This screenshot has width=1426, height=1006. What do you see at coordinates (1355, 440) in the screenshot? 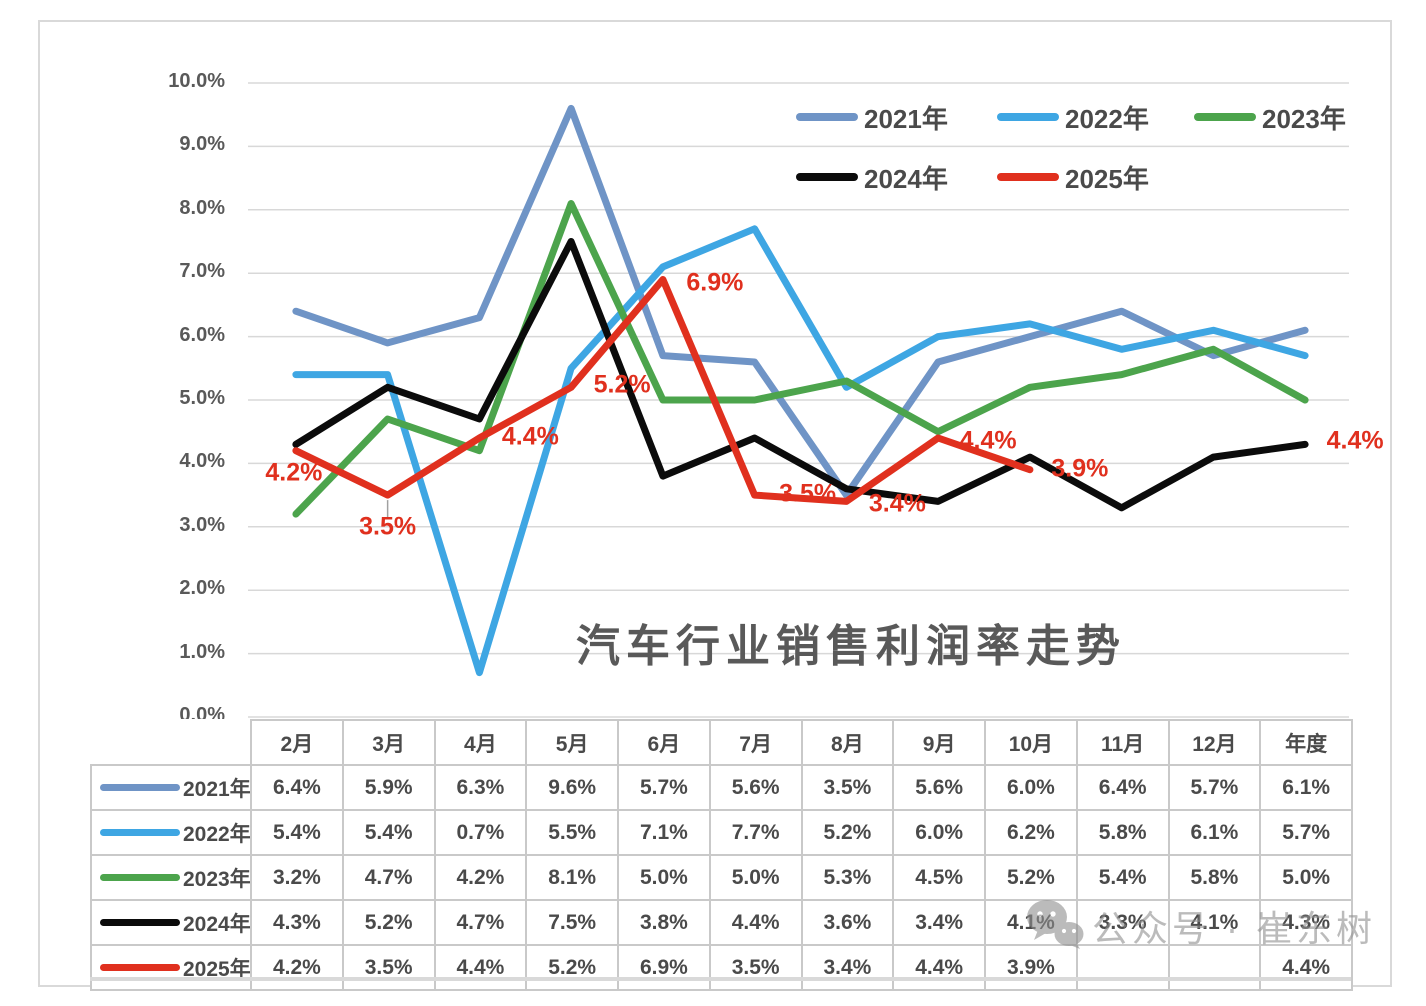
I see `data-label-2025年-年度: 4.4%` at bounding box center [1355, 440].